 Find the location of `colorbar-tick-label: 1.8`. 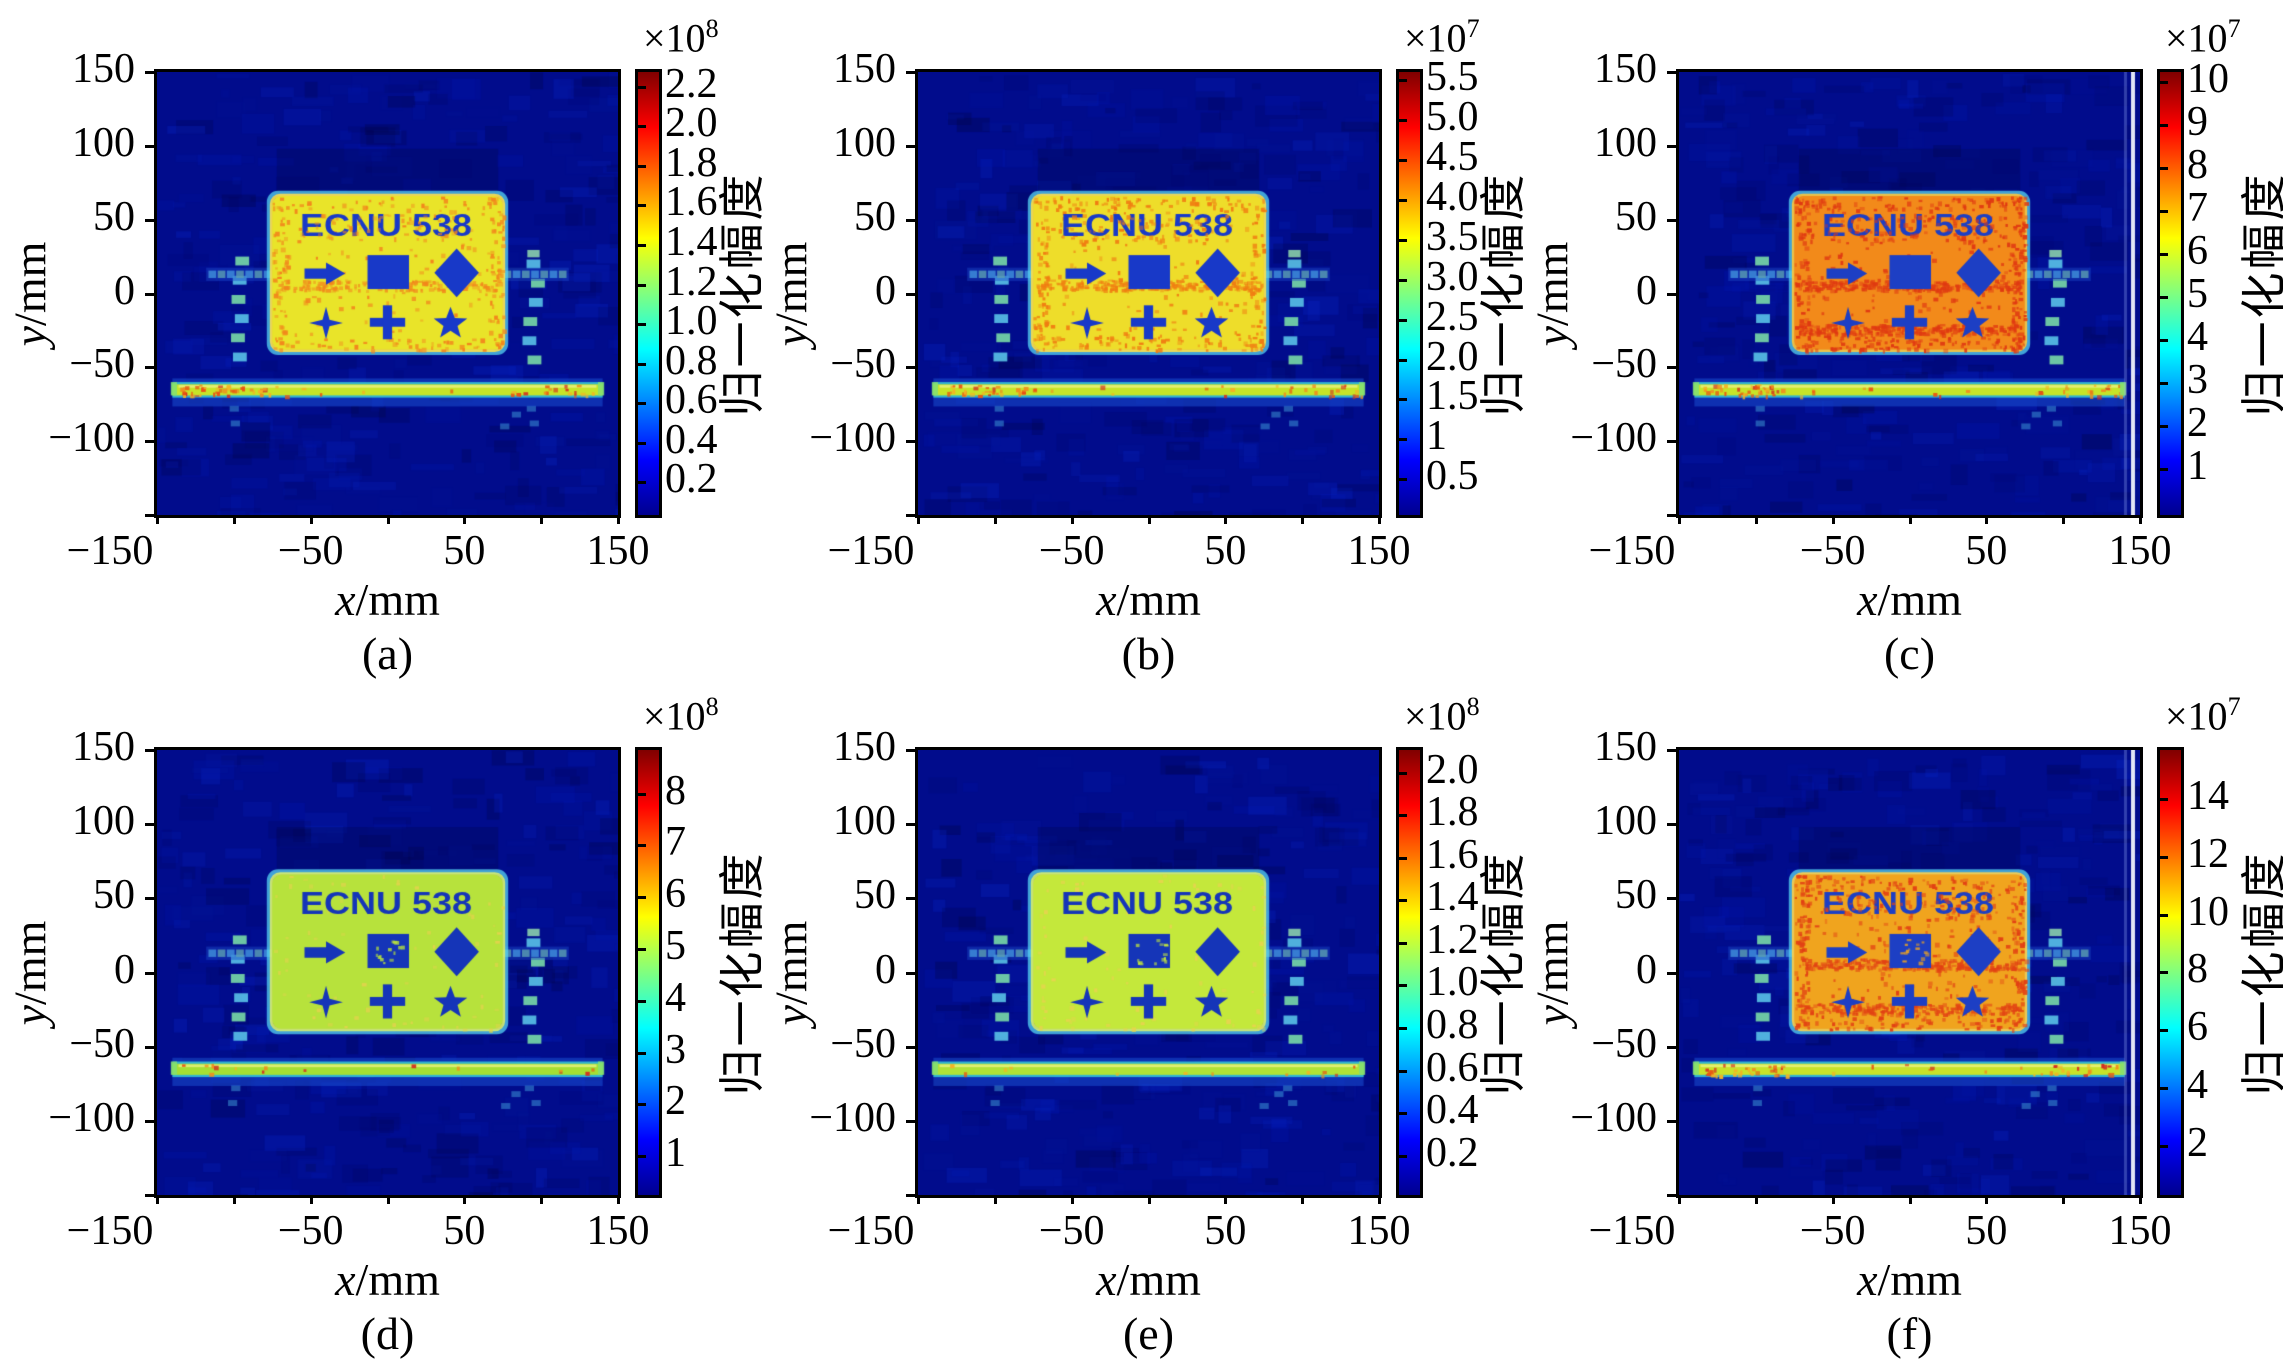

colorbar-tick-label: 1.8 is located at coordinates (1452, 812).